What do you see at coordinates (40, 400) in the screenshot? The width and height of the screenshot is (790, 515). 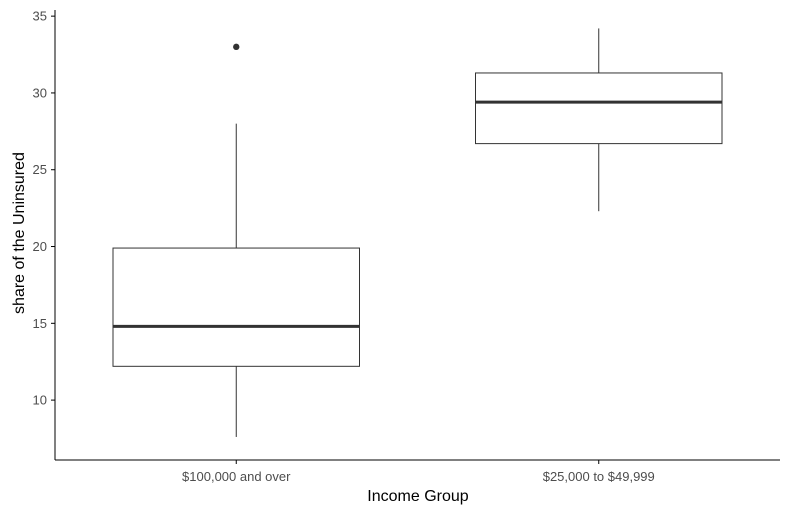 I see `y-tick-label: 10` at bounding box center [40, 400].